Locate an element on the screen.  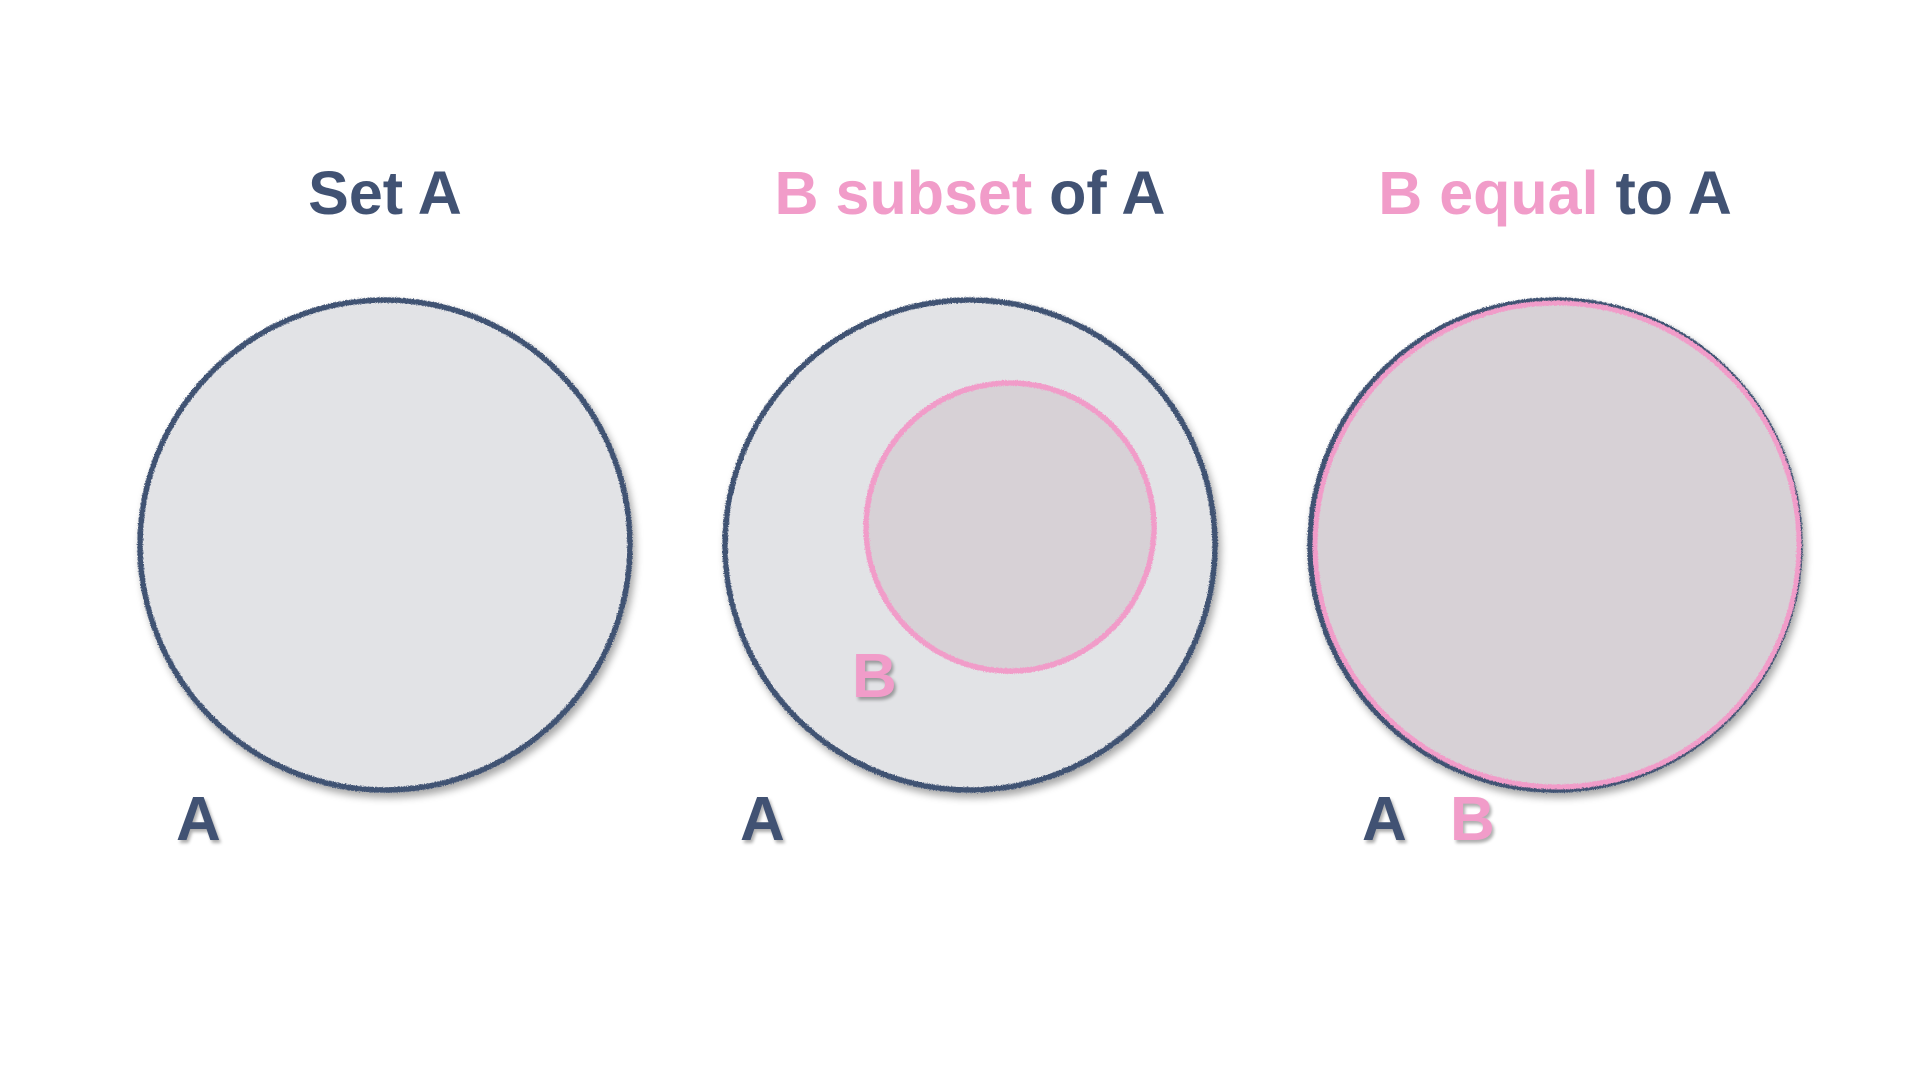
panel-set-a is located at coordinates (385, 545).